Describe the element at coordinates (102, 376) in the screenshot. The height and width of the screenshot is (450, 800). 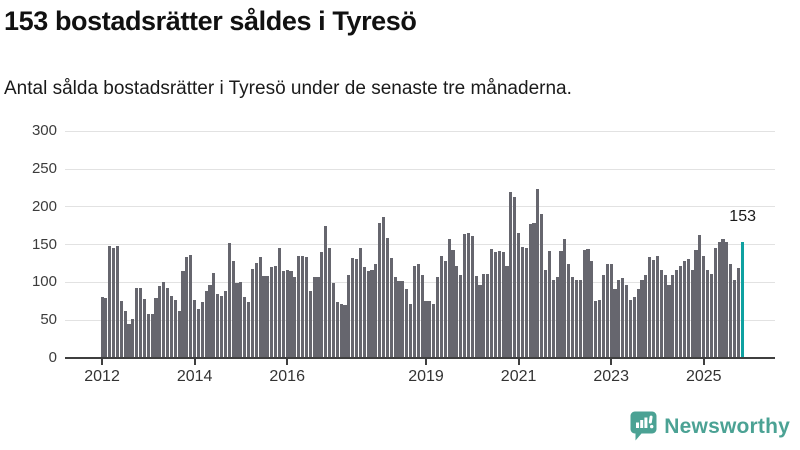
I see `x-axis-tick-label: 2012` at that location.